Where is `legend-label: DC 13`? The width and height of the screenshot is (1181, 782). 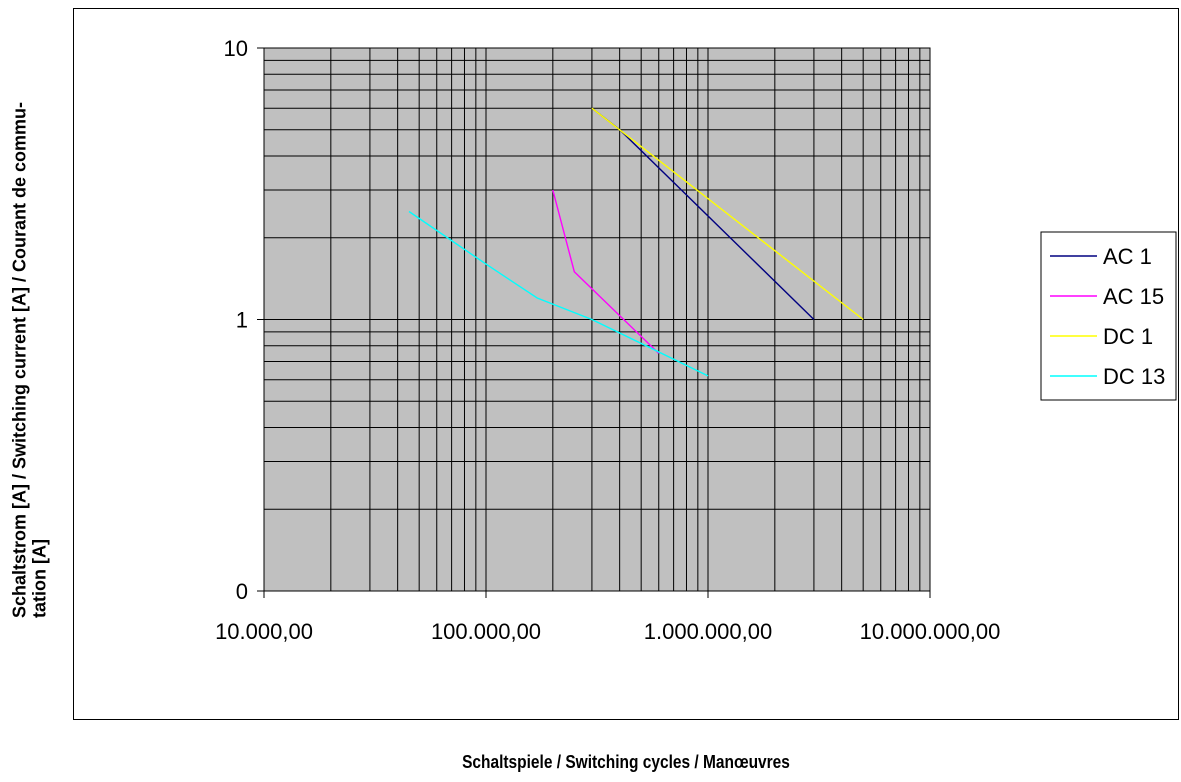 legend-label: DC 13 is located at coordinates (1134, 376).